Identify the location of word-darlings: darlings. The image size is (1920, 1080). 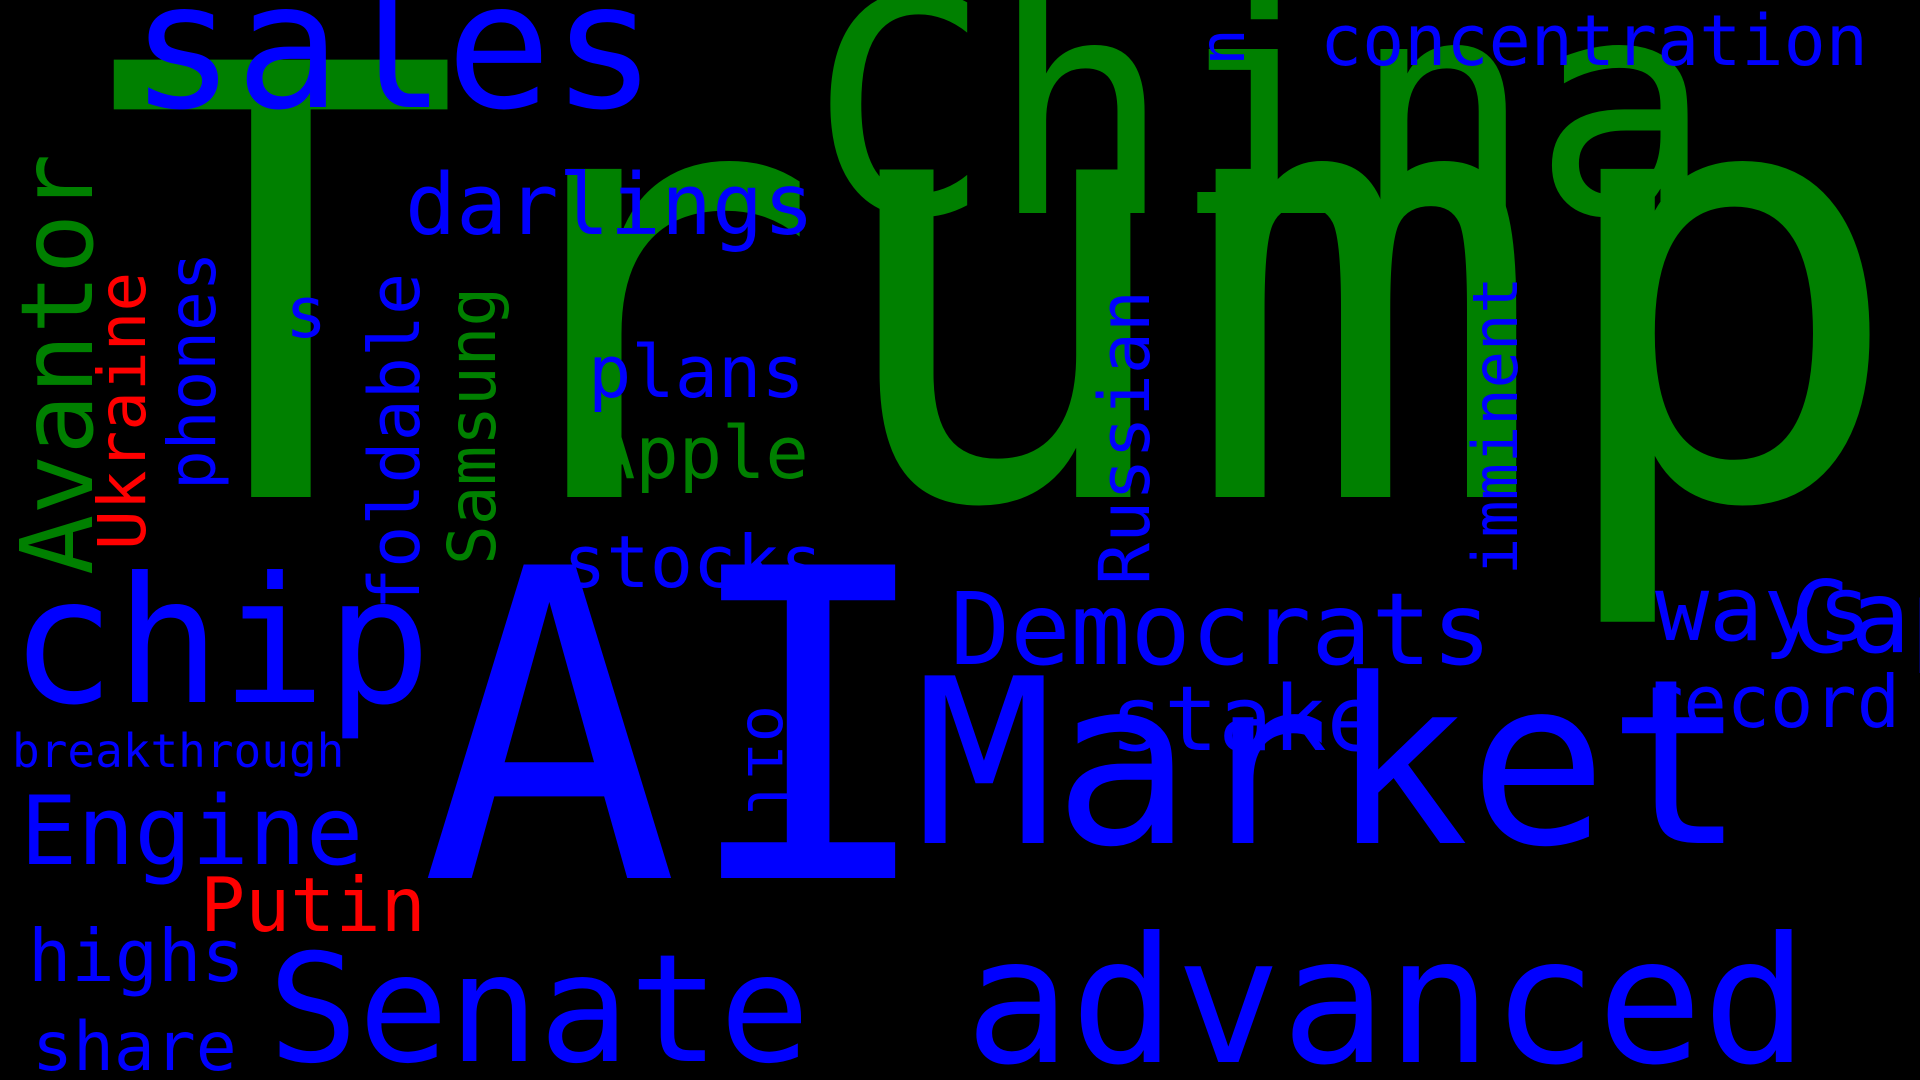
(610, 205).